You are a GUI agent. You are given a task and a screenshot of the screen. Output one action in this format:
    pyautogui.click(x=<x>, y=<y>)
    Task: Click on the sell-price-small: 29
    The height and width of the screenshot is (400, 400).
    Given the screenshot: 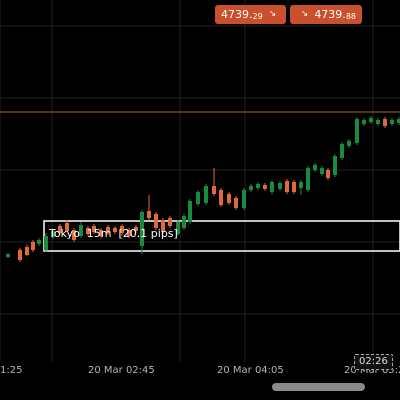 What is the action you would take?
    pyautogui.click(x=257, y=16)
    